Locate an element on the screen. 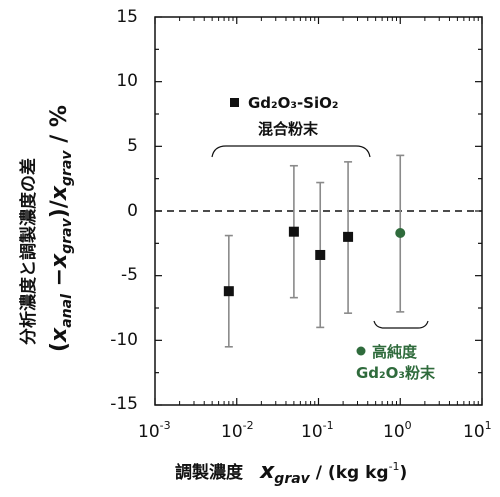  y-tick-label: -10 is located at coordinates (124, 340).